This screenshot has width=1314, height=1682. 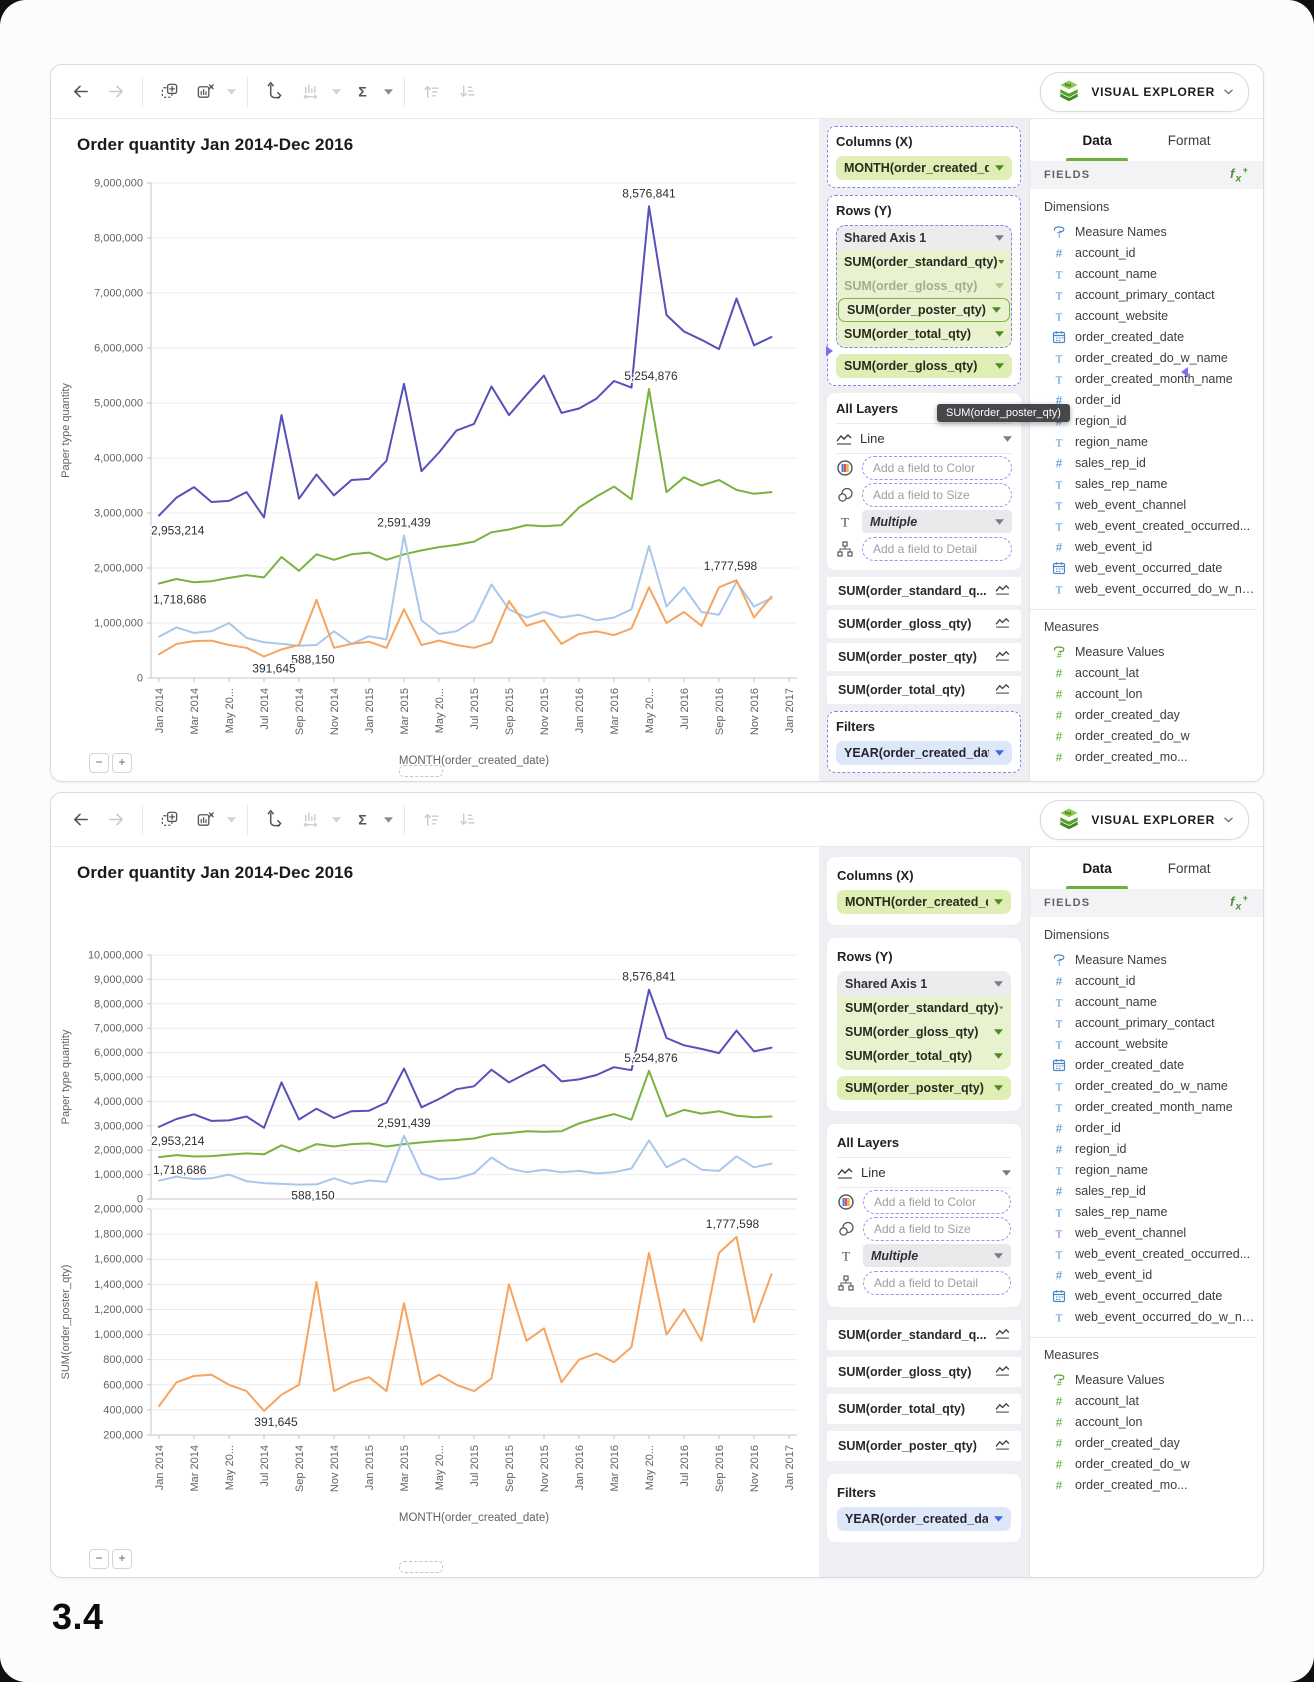 I want to click on rows-pill-outside: SUM(order_poster_qty), so click(x=924, y=1088).